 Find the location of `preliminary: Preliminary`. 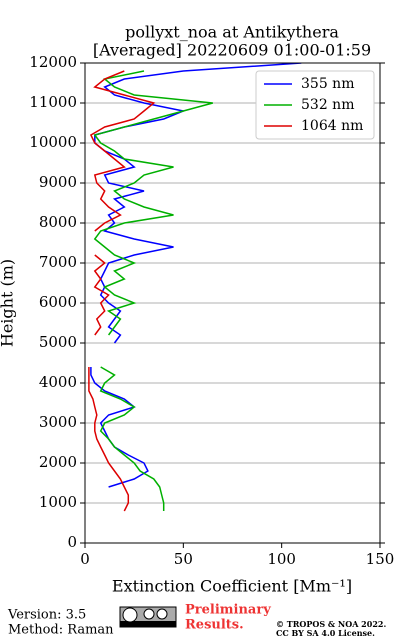

preliminary: Preliminary is located at coordinates (228, 610).